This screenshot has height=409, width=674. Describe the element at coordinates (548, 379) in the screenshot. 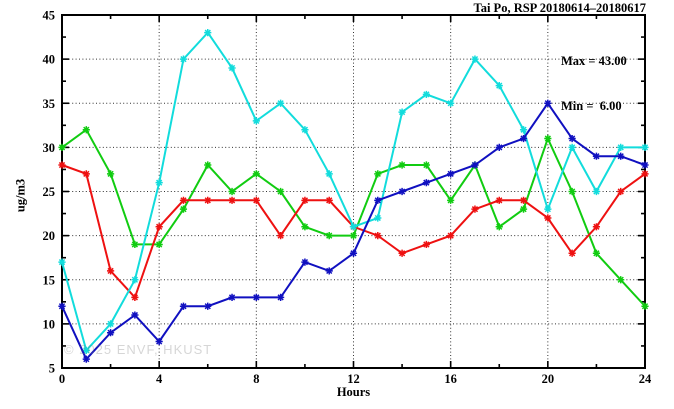

I see `x-tick-label: 20` at that location.